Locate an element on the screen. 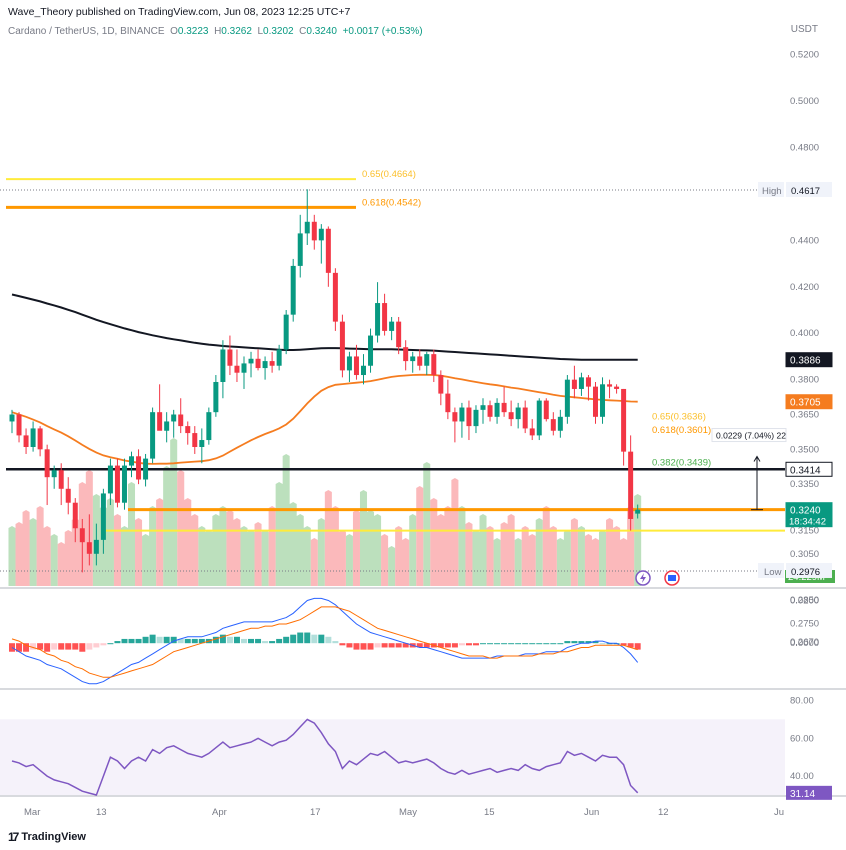  symbol-name: Cardano / TetherUS, 1D, BINANCE is located at coordinates (86, 31).